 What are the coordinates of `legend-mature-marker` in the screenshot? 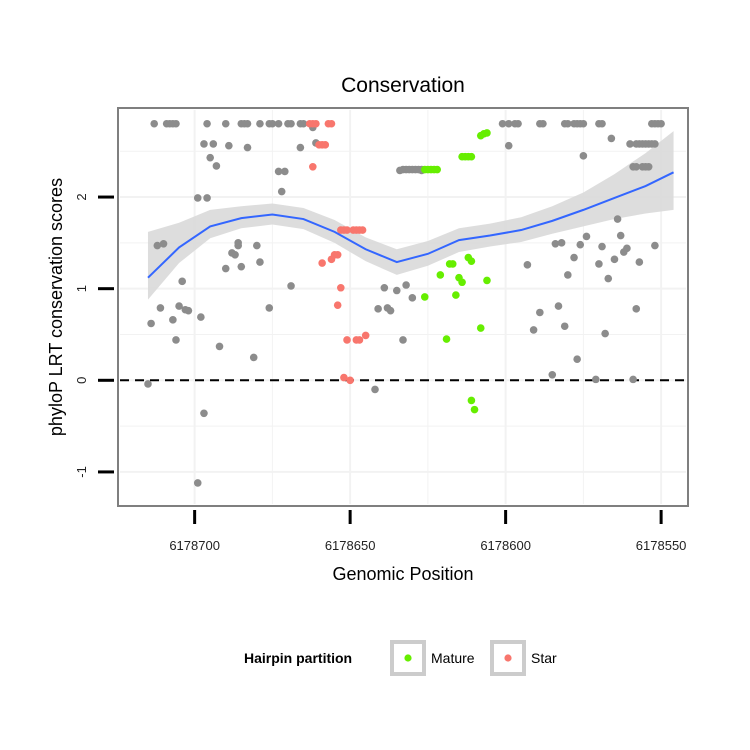 It's located at (408, 658).